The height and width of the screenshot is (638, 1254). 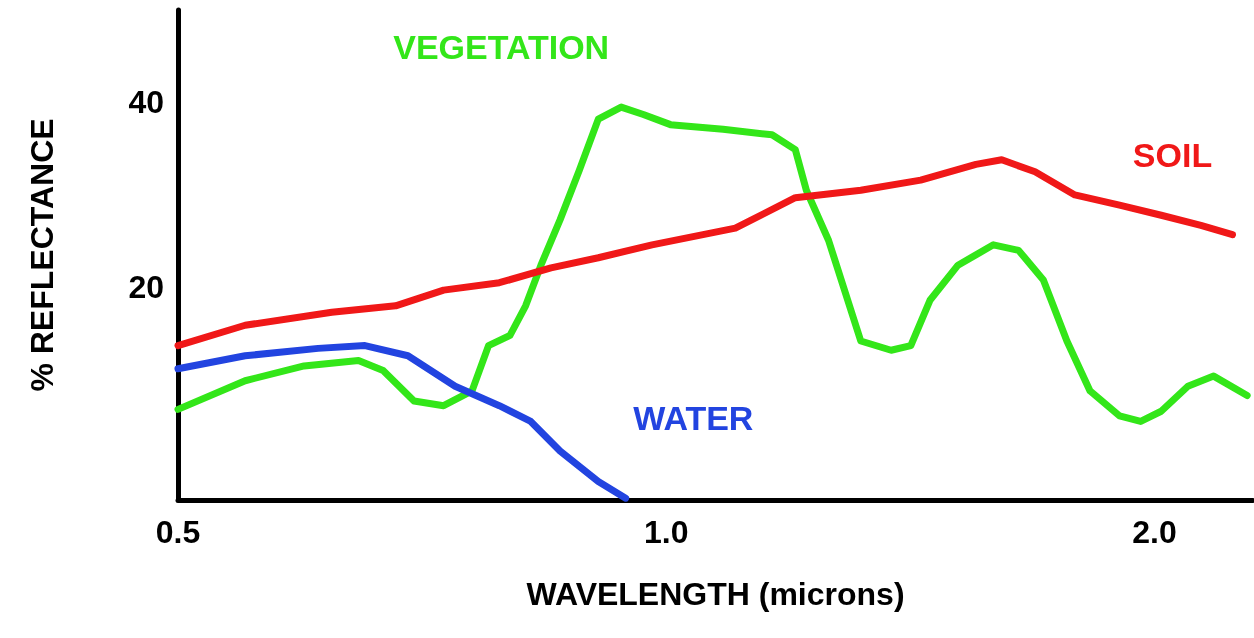 What do you see at coordinates (178, 532) in the screenshot?
I see `x-tick-label: 0.5` at bounding box center [178, 532].